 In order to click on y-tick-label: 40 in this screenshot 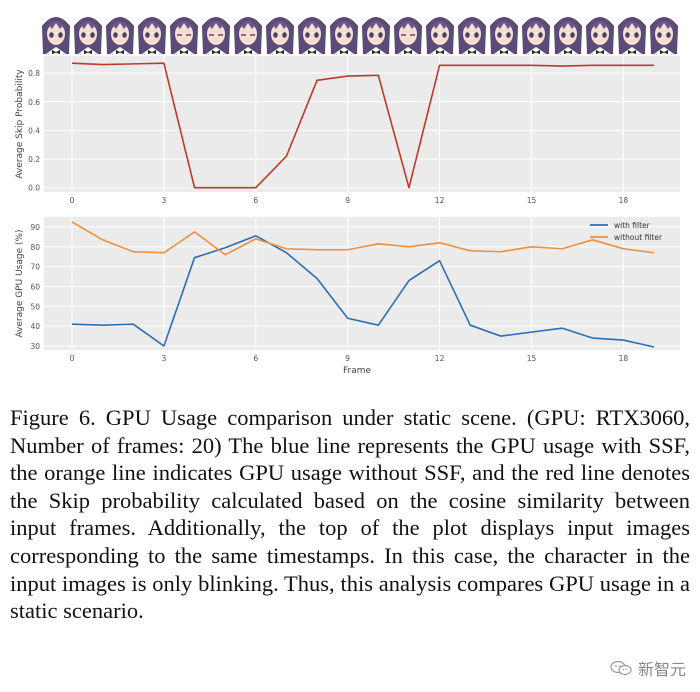, I will do `click(35, 326)`.